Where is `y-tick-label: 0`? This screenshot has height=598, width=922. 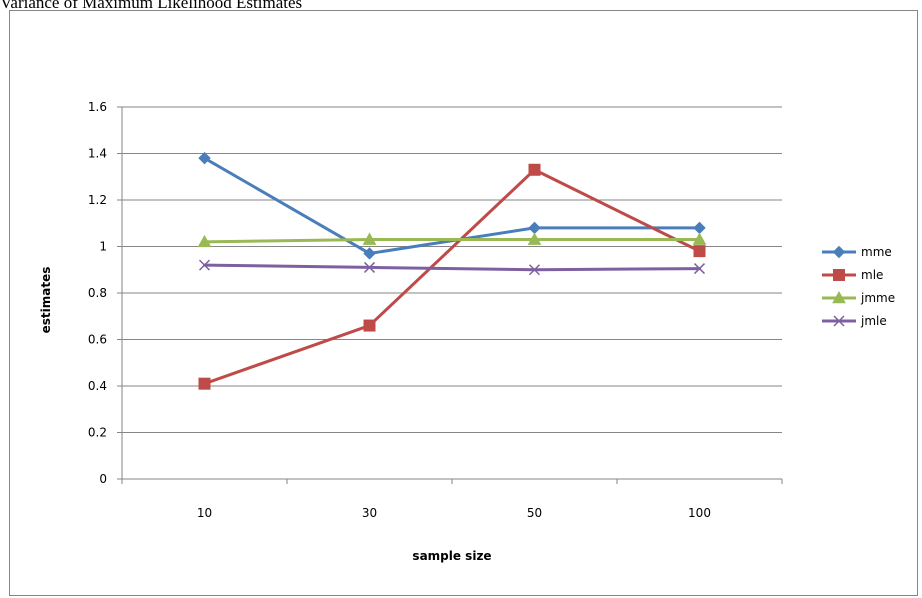 y-tick-label: 0 is located at coordinates (103, 479).